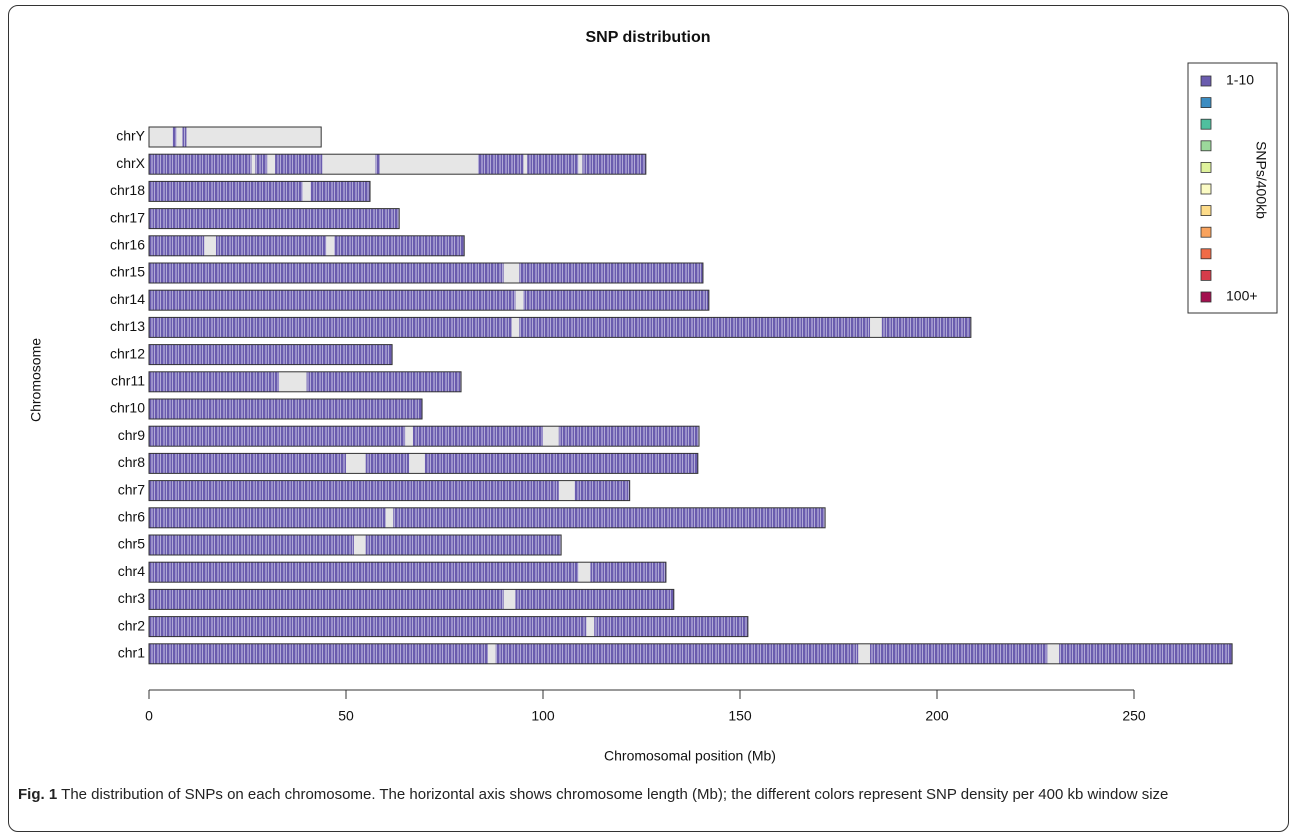 This screenshot has width=1296, height=839. I want to click on y-tick-label: chr9, so click(131, 435).